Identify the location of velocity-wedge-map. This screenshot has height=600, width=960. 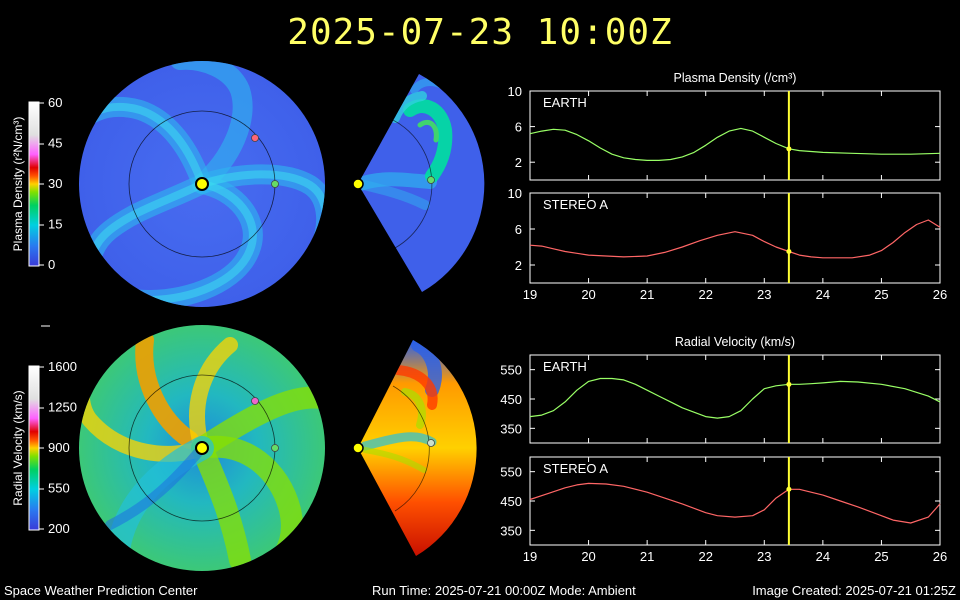
(417, 448).